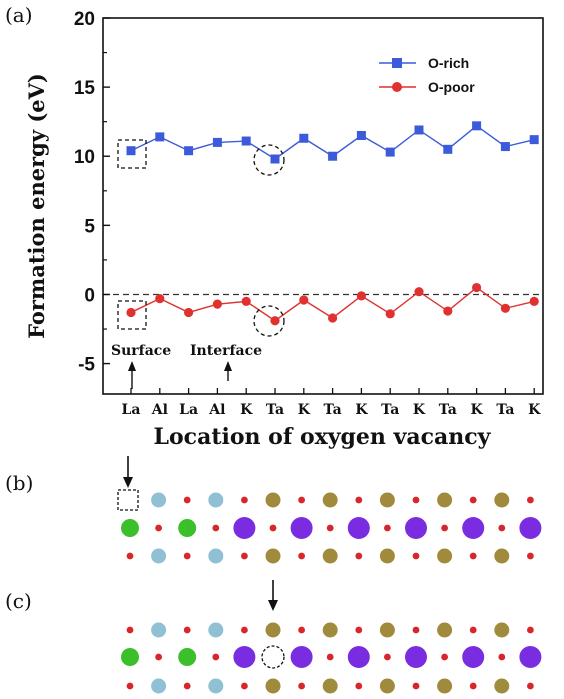  What do you see at coordinates (269, 321) in the screenshot?
I see `interface-highlight-o-poor` at bounding box center [269, 321].